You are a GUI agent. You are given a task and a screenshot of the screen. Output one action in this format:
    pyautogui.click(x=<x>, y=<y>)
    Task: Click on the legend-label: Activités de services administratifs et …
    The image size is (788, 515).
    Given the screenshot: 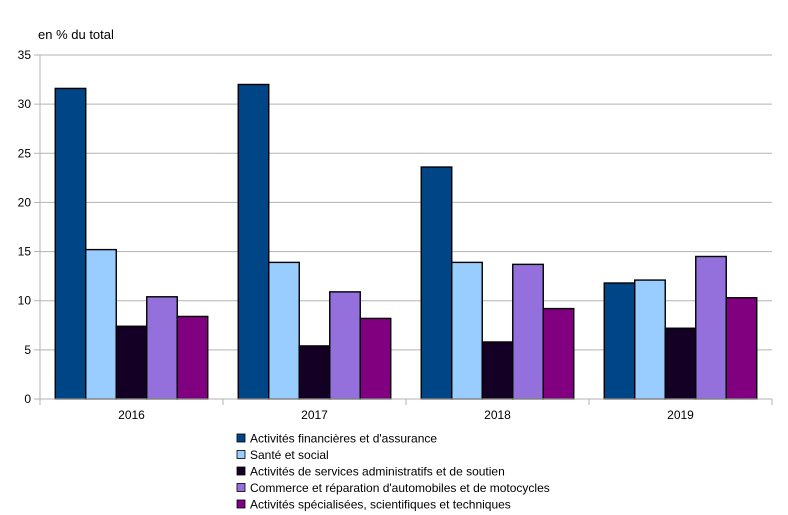 What is the action you would take?
    pyautogui.click(x=377, y=472)
    